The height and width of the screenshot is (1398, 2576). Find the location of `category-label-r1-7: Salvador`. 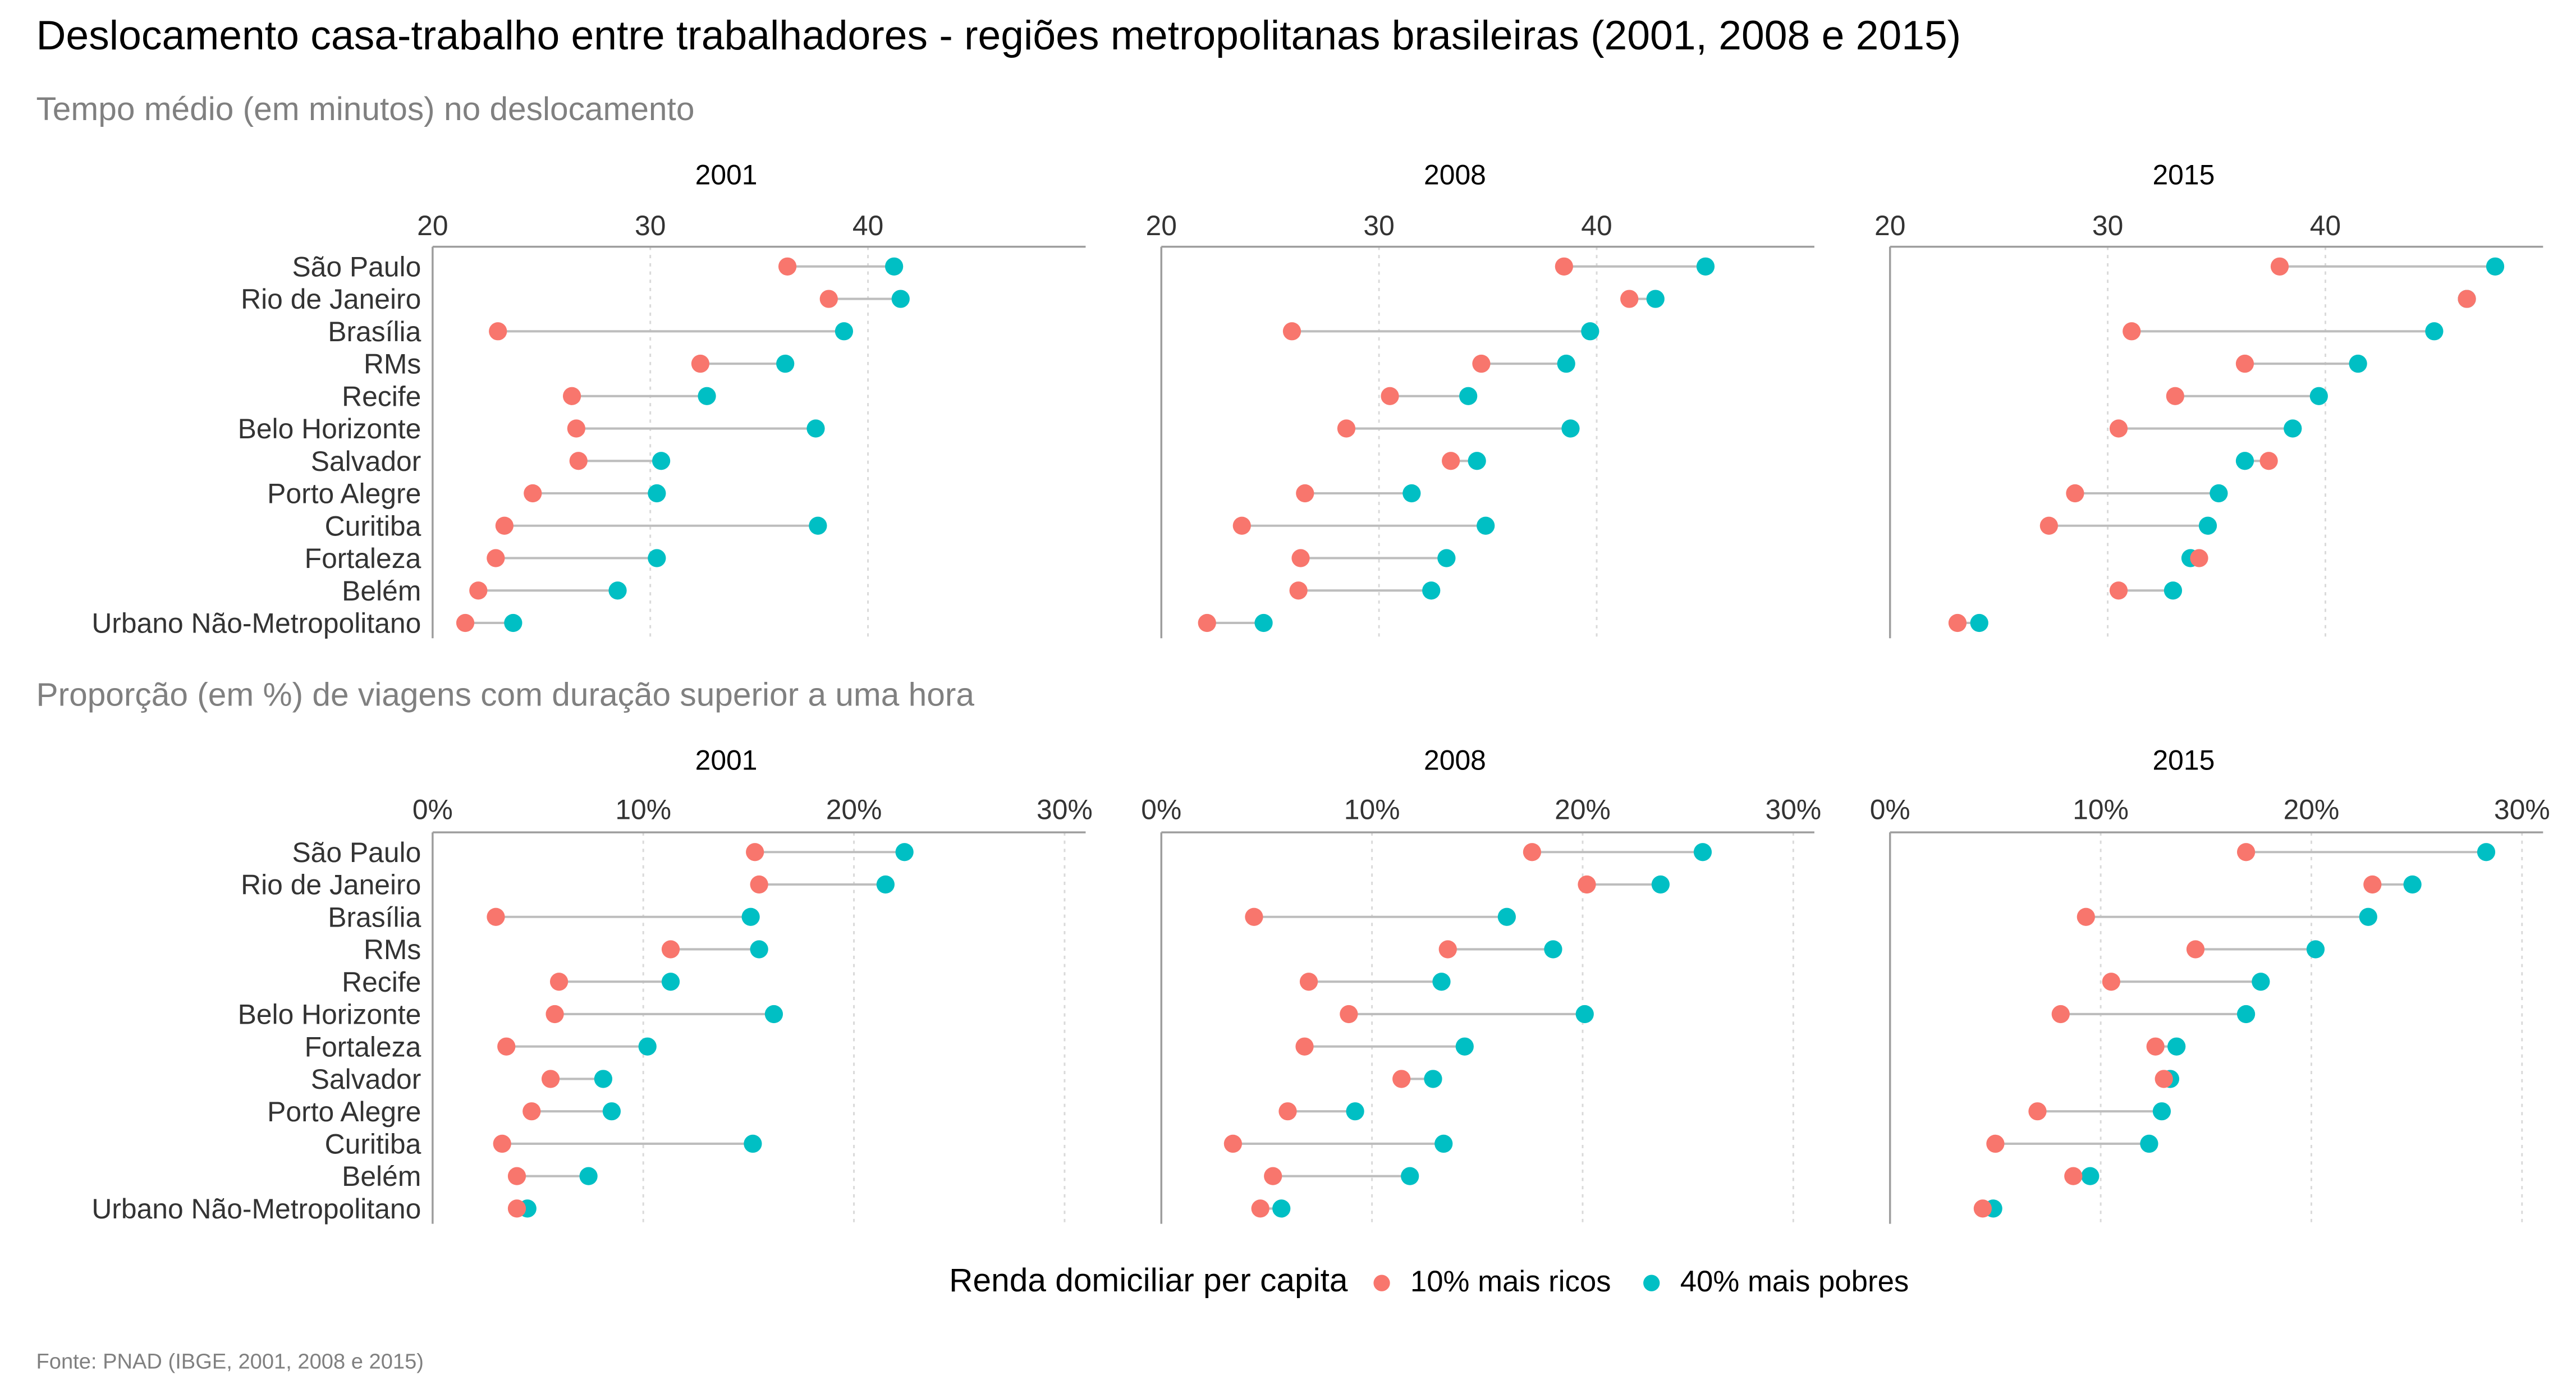

category-label-r1-7: Salvador is located at coordinates (366, 1079).